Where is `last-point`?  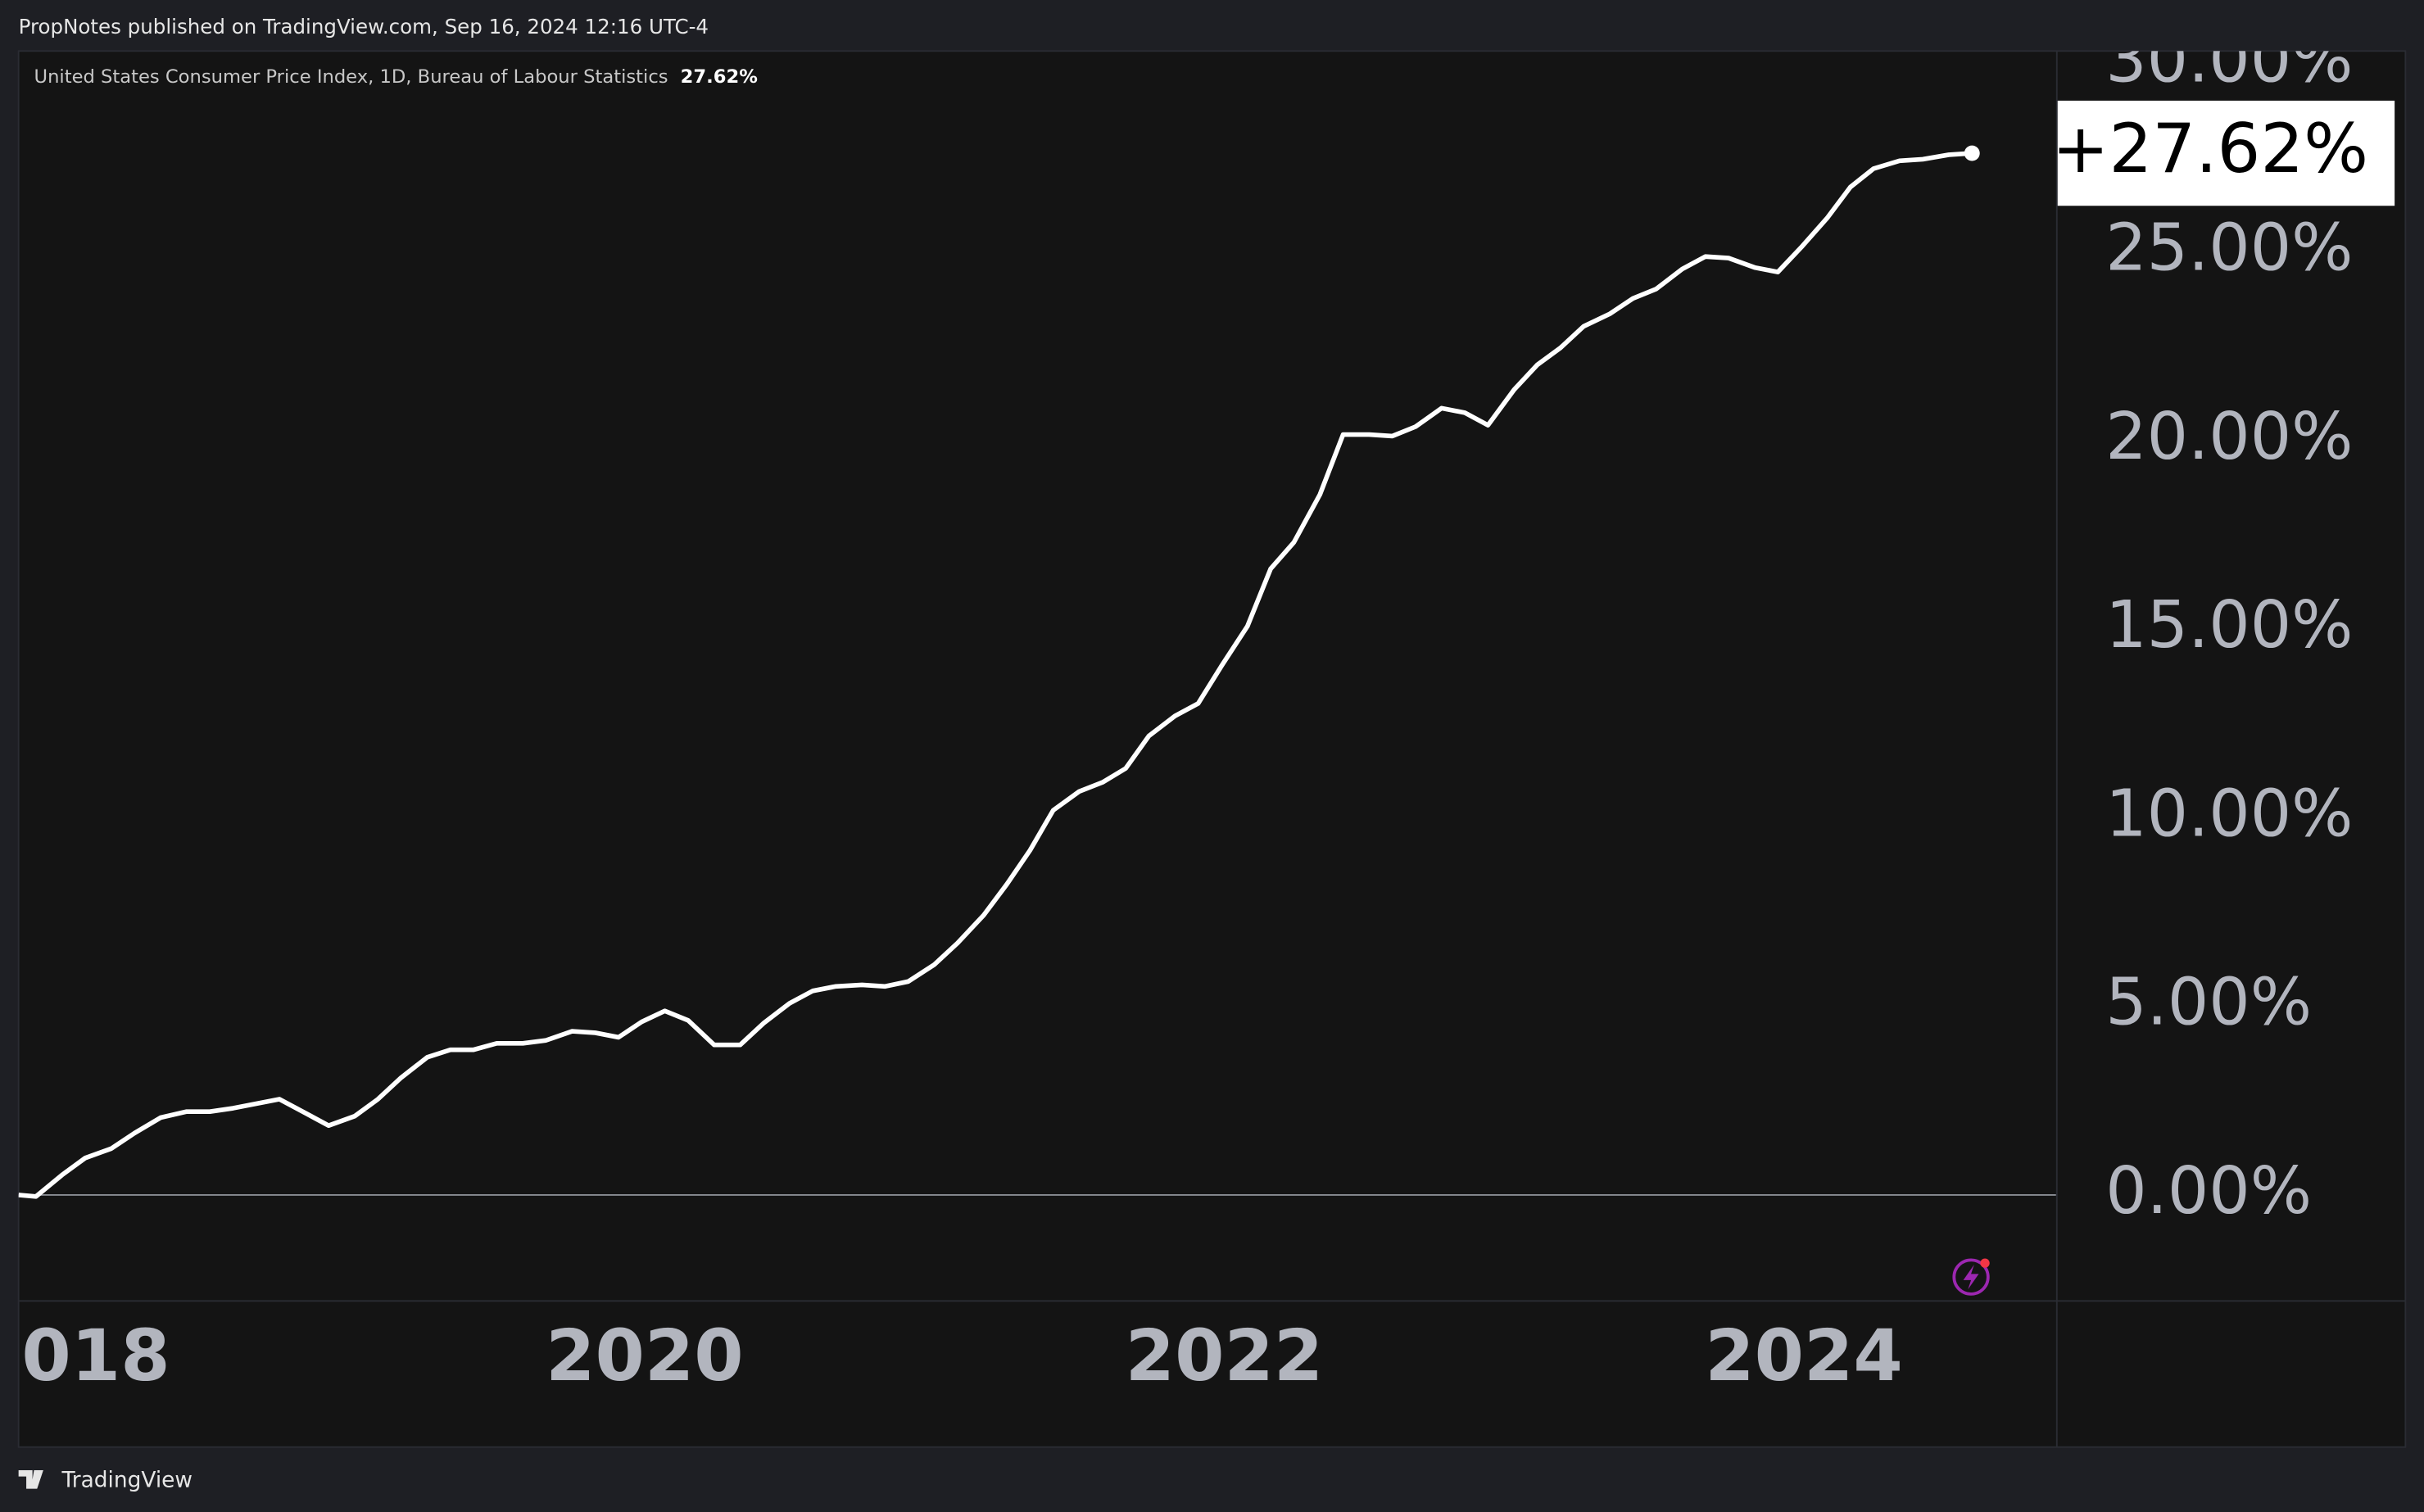
last-point is located at coordinates (1972, 153).